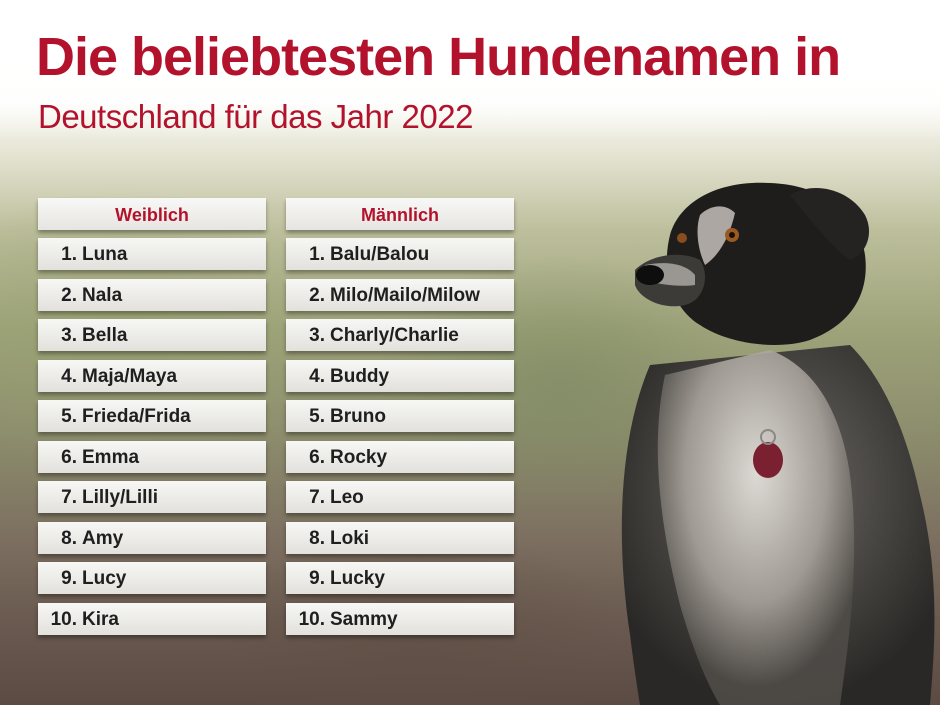  Describe the element at coordinates (152, 578) in the screenshot. I see `female-name-row: 9. Lucy` at that location.